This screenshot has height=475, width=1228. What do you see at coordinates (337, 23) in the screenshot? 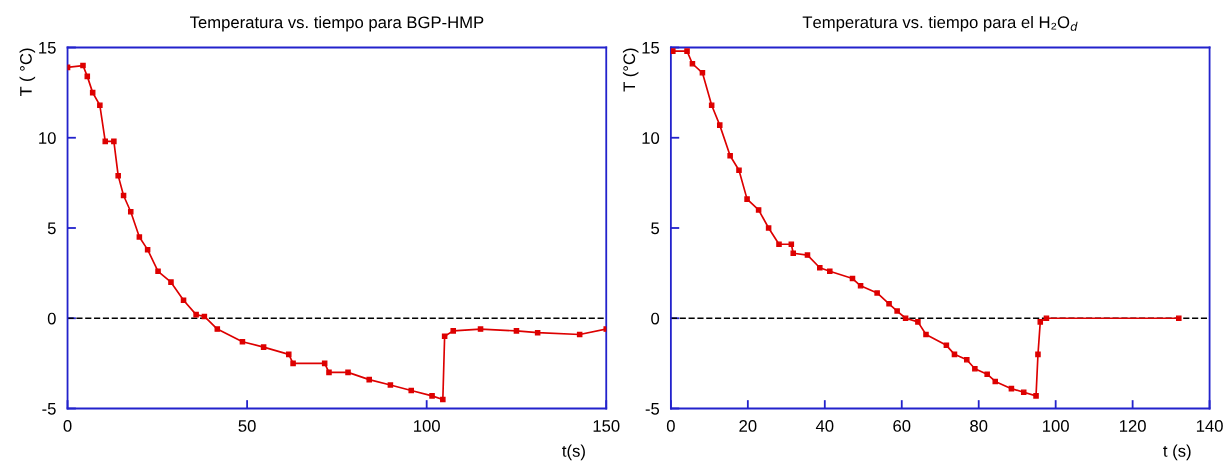
I see `chart-title: Temperatura vs. tiempo para BGP-HMP` at bounding box center [337, 23].